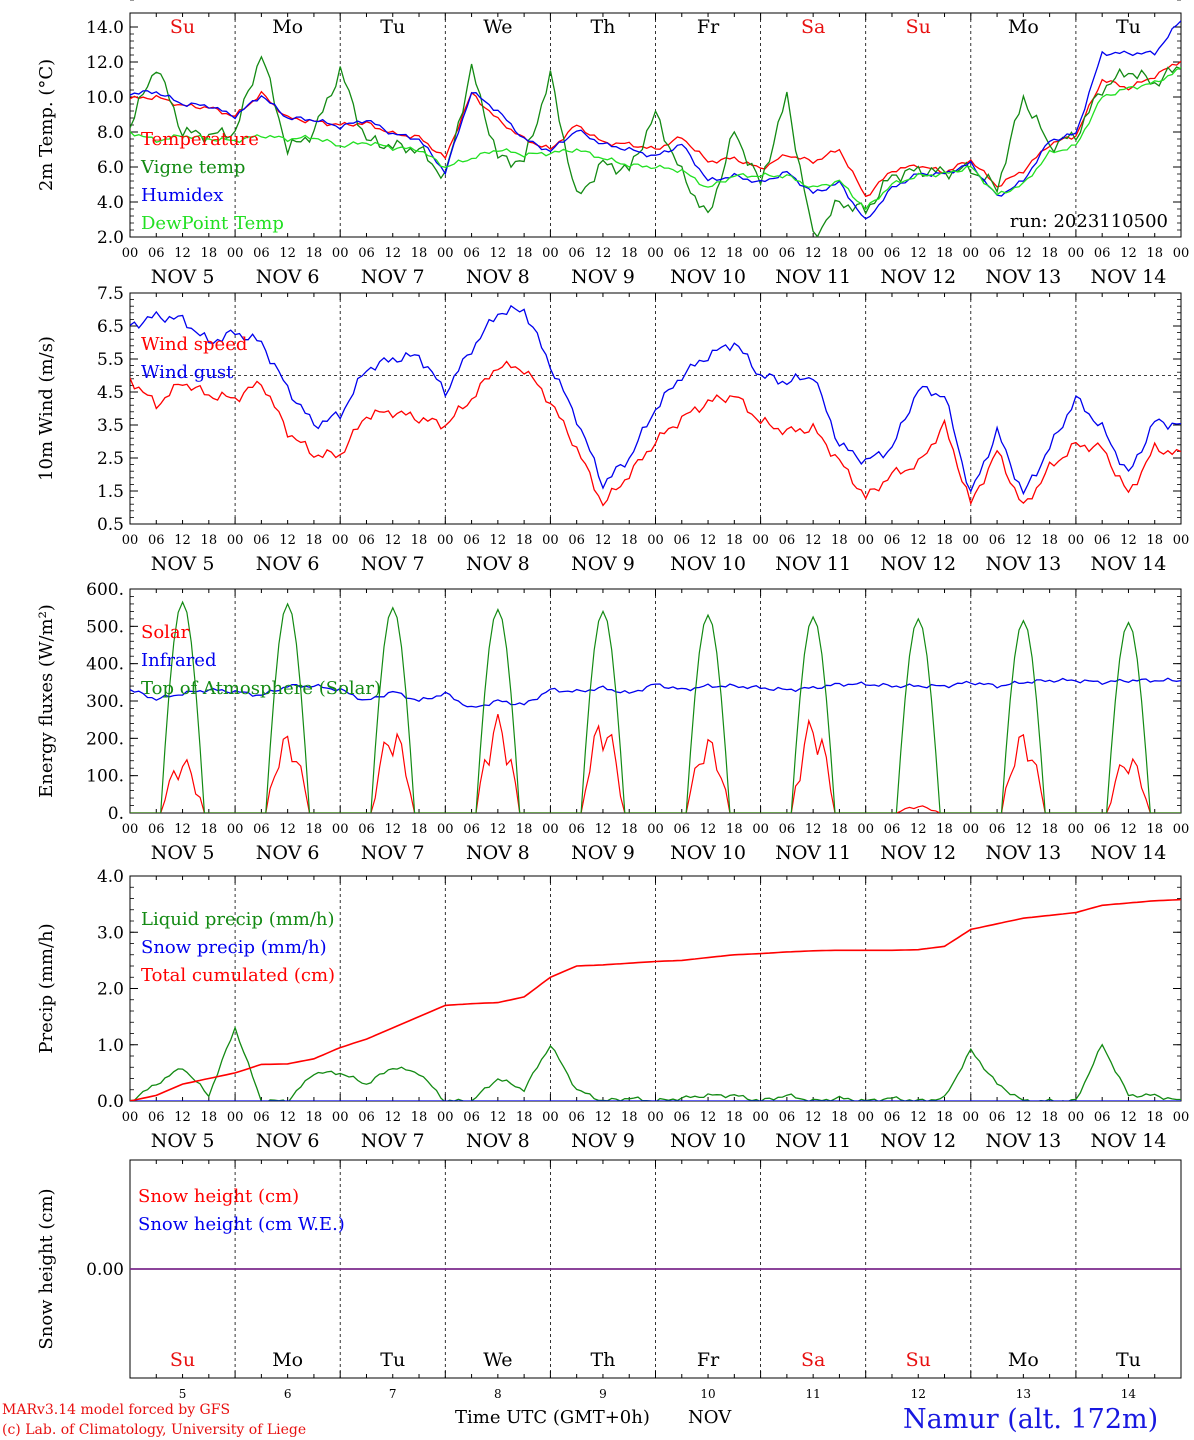  What do you see at coordinates (110, 1046) in the screenshot?
I see `y-tick-label: 1.0` at bounding box center [110, 1046].